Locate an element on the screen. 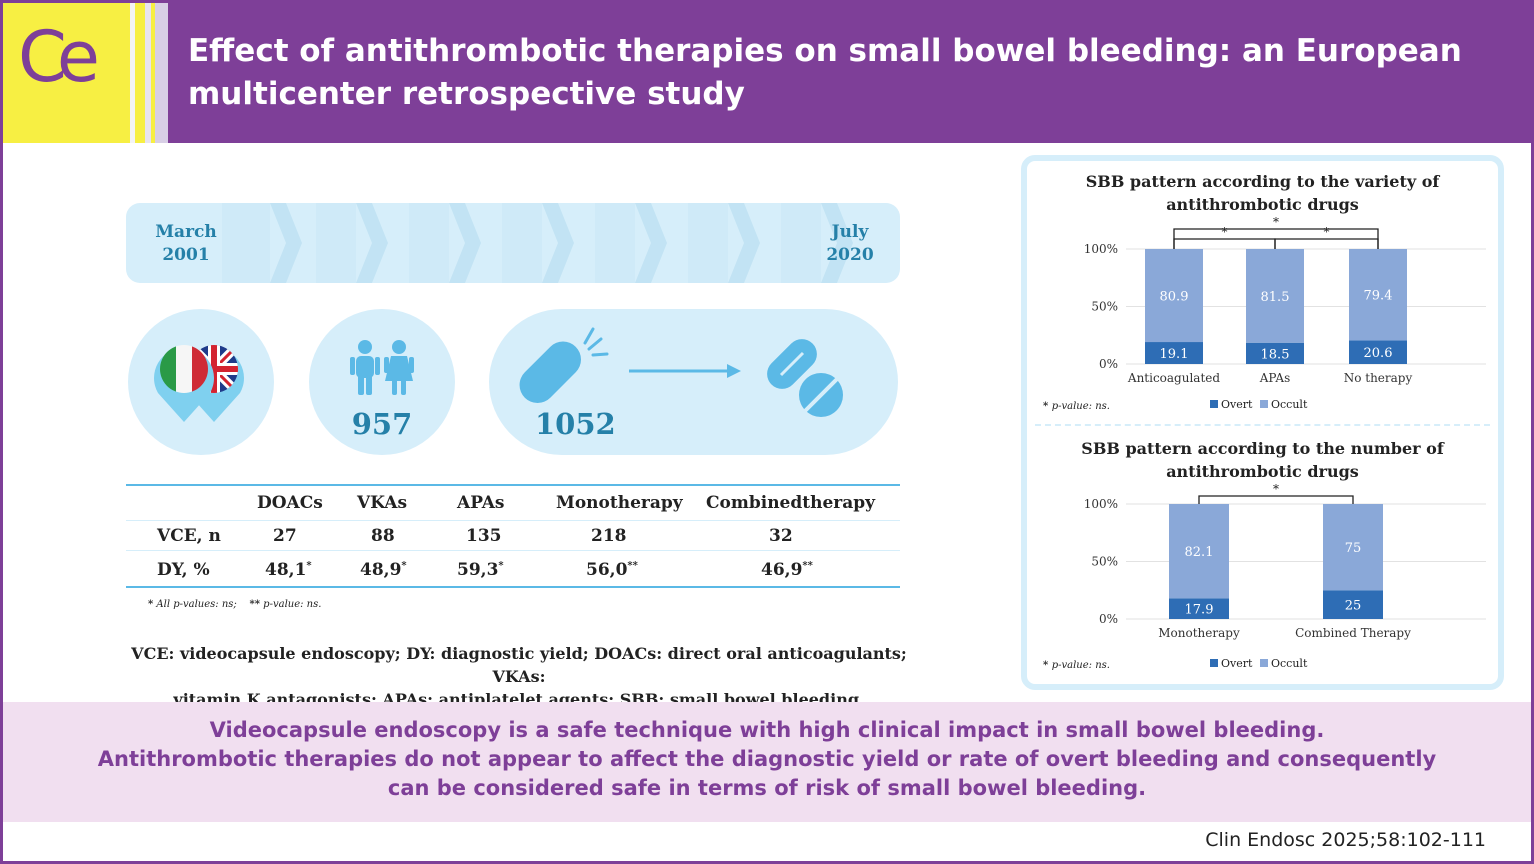 Image resolution: width=1534 pixels, height=864 pixels. timeline-end: July 2020 is located at coordinates (850, 244).